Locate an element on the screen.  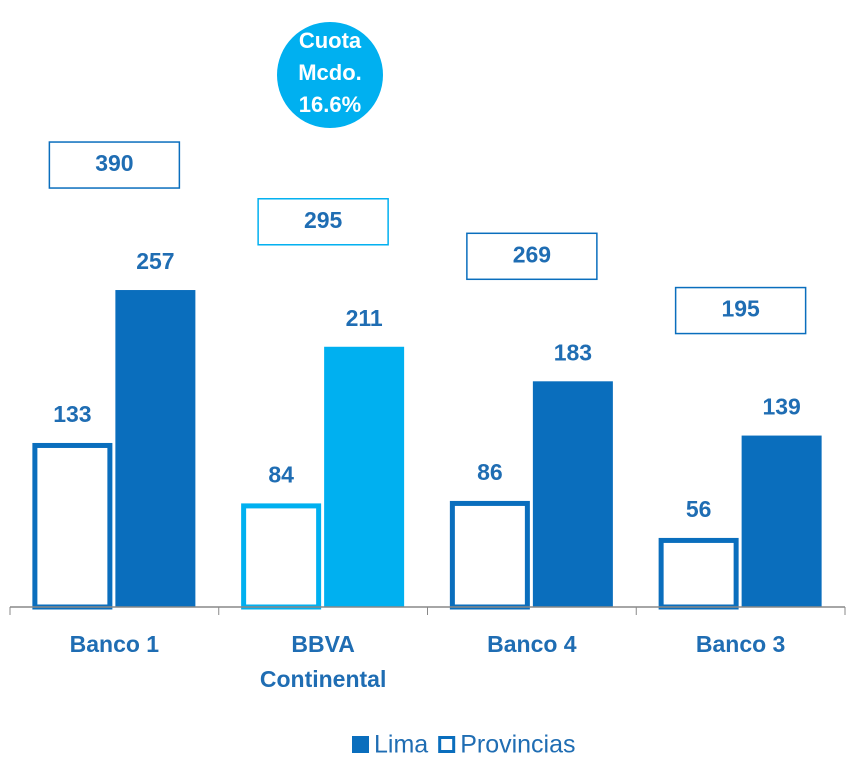
value-label: 183 is located at coordinates (573, 352).